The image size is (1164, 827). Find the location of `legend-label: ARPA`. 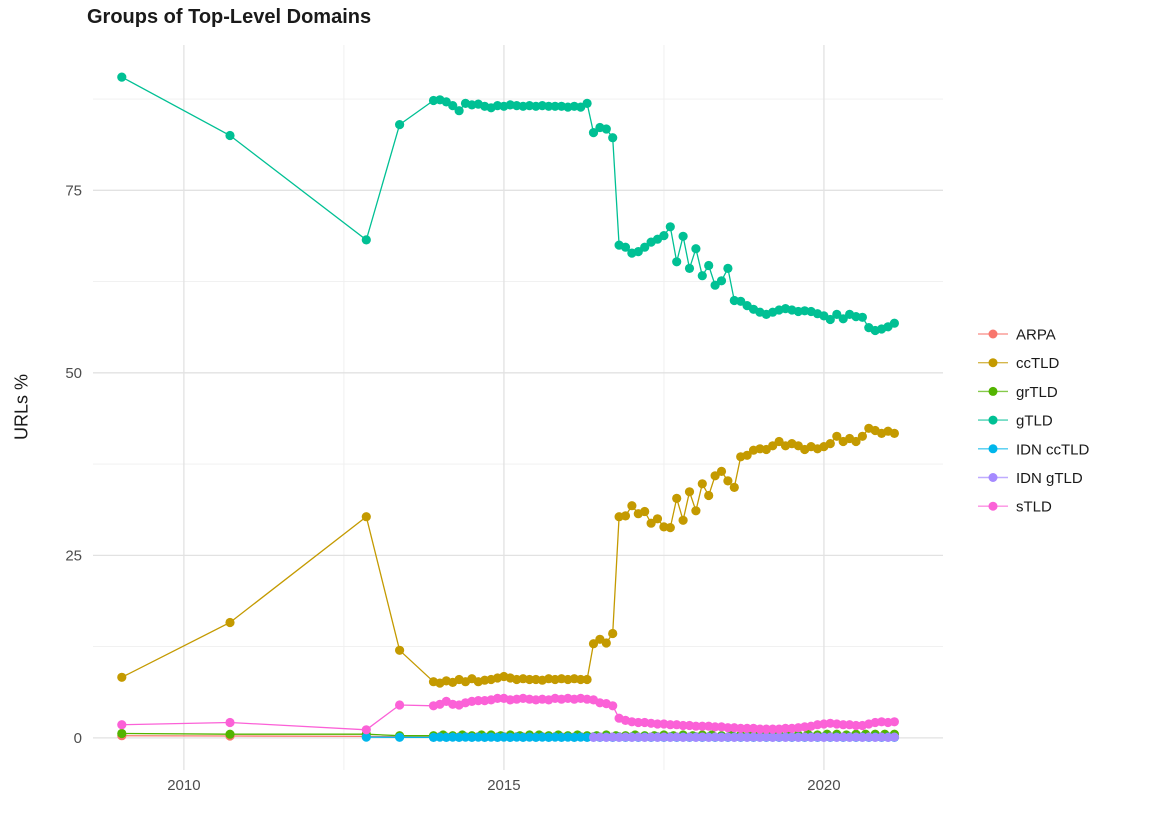

legend-label: ARPA is located at coordinates (1036, 335).